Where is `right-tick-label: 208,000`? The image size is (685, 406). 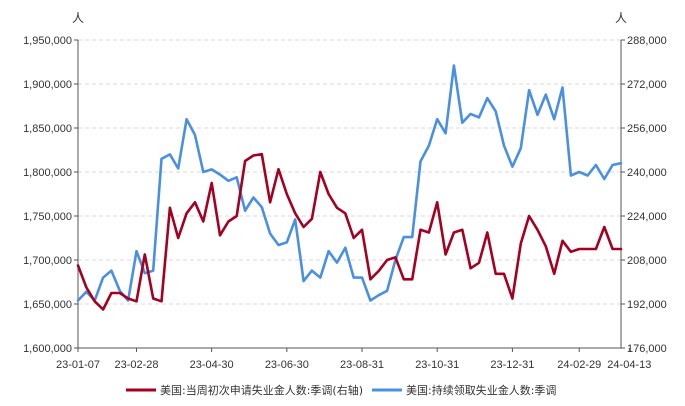 right-tick-label: 208,000 is located at coordinates (647, 261).